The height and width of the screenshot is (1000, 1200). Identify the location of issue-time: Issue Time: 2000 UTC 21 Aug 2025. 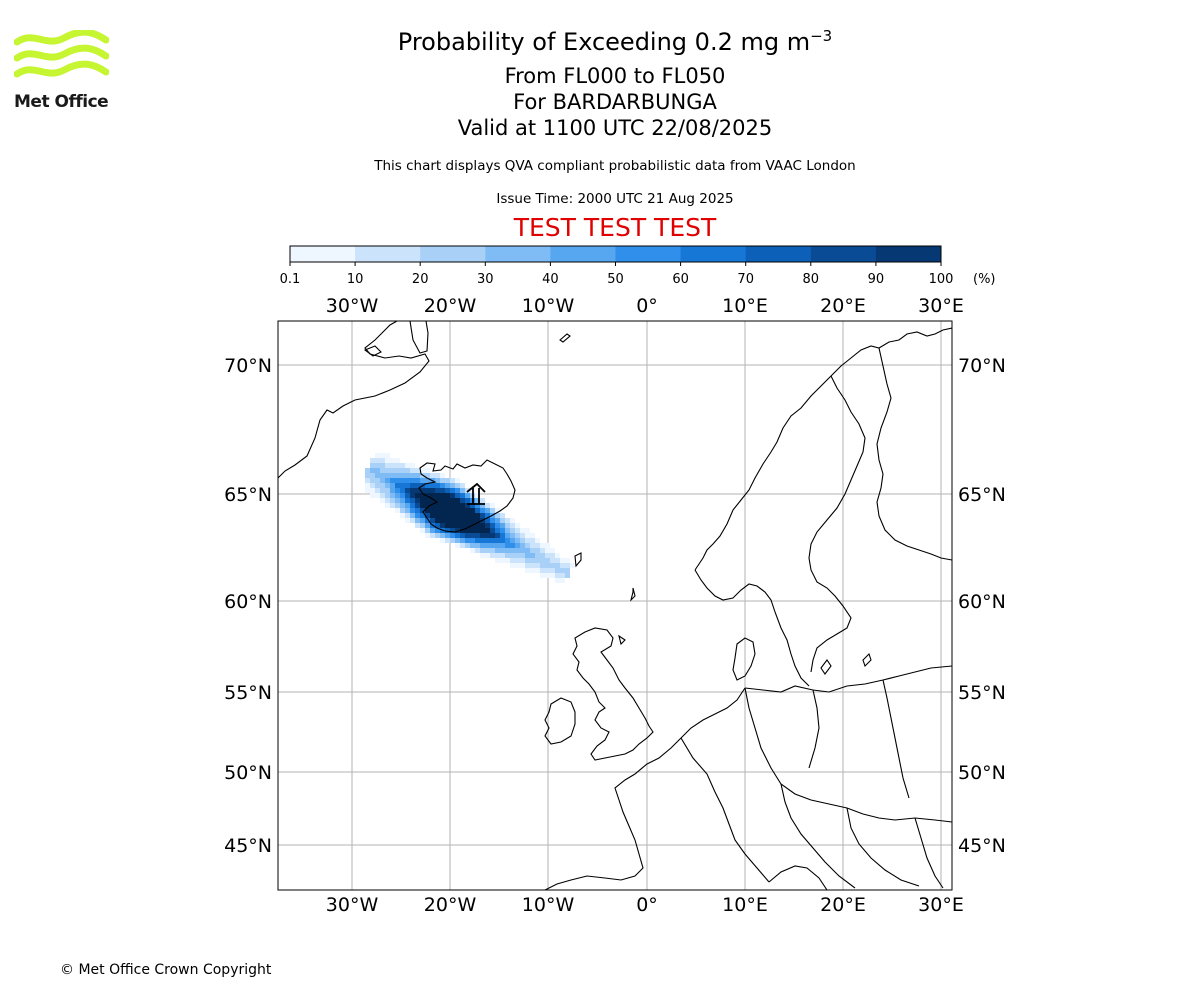
(615, 199).